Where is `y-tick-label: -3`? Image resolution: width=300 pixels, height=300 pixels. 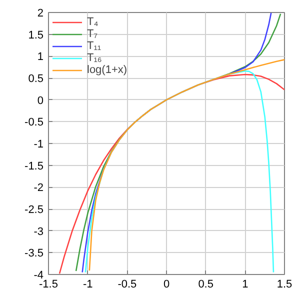 y-tick-label: -3 is located at coordinates (39, 232).